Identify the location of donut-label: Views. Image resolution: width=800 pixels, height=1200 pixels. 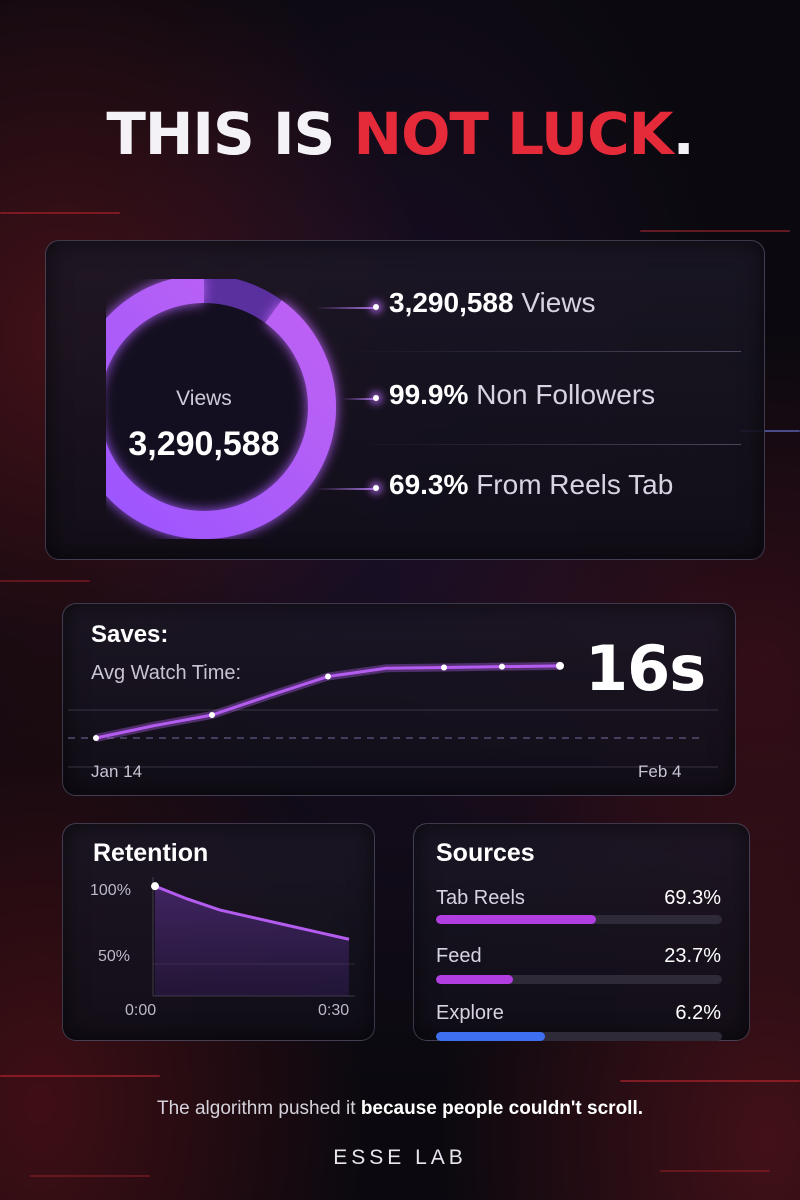
(204, 398).